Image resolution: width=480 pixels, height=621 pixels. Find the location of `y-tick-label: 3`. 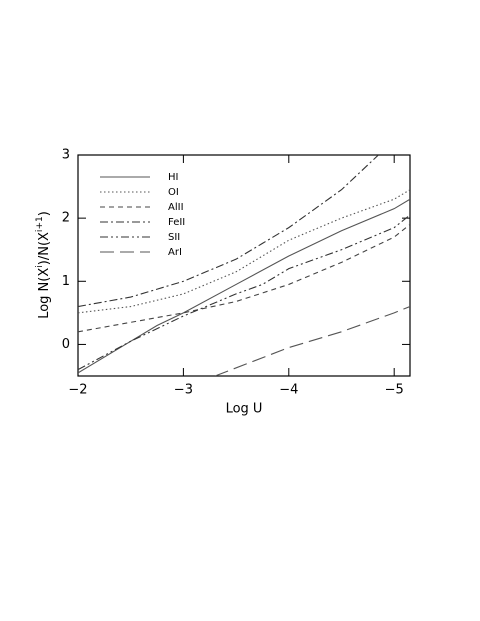

y-tick-label: 3 is located at coordinates (66, 155).